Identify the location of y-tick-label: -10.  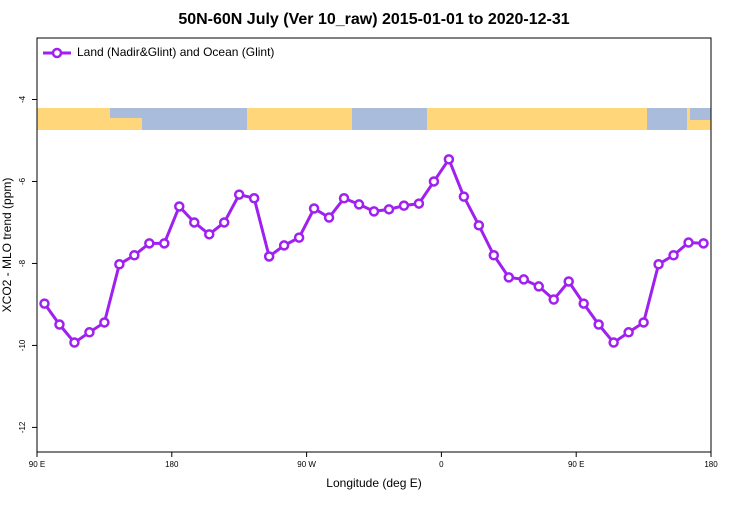
(22, 345).